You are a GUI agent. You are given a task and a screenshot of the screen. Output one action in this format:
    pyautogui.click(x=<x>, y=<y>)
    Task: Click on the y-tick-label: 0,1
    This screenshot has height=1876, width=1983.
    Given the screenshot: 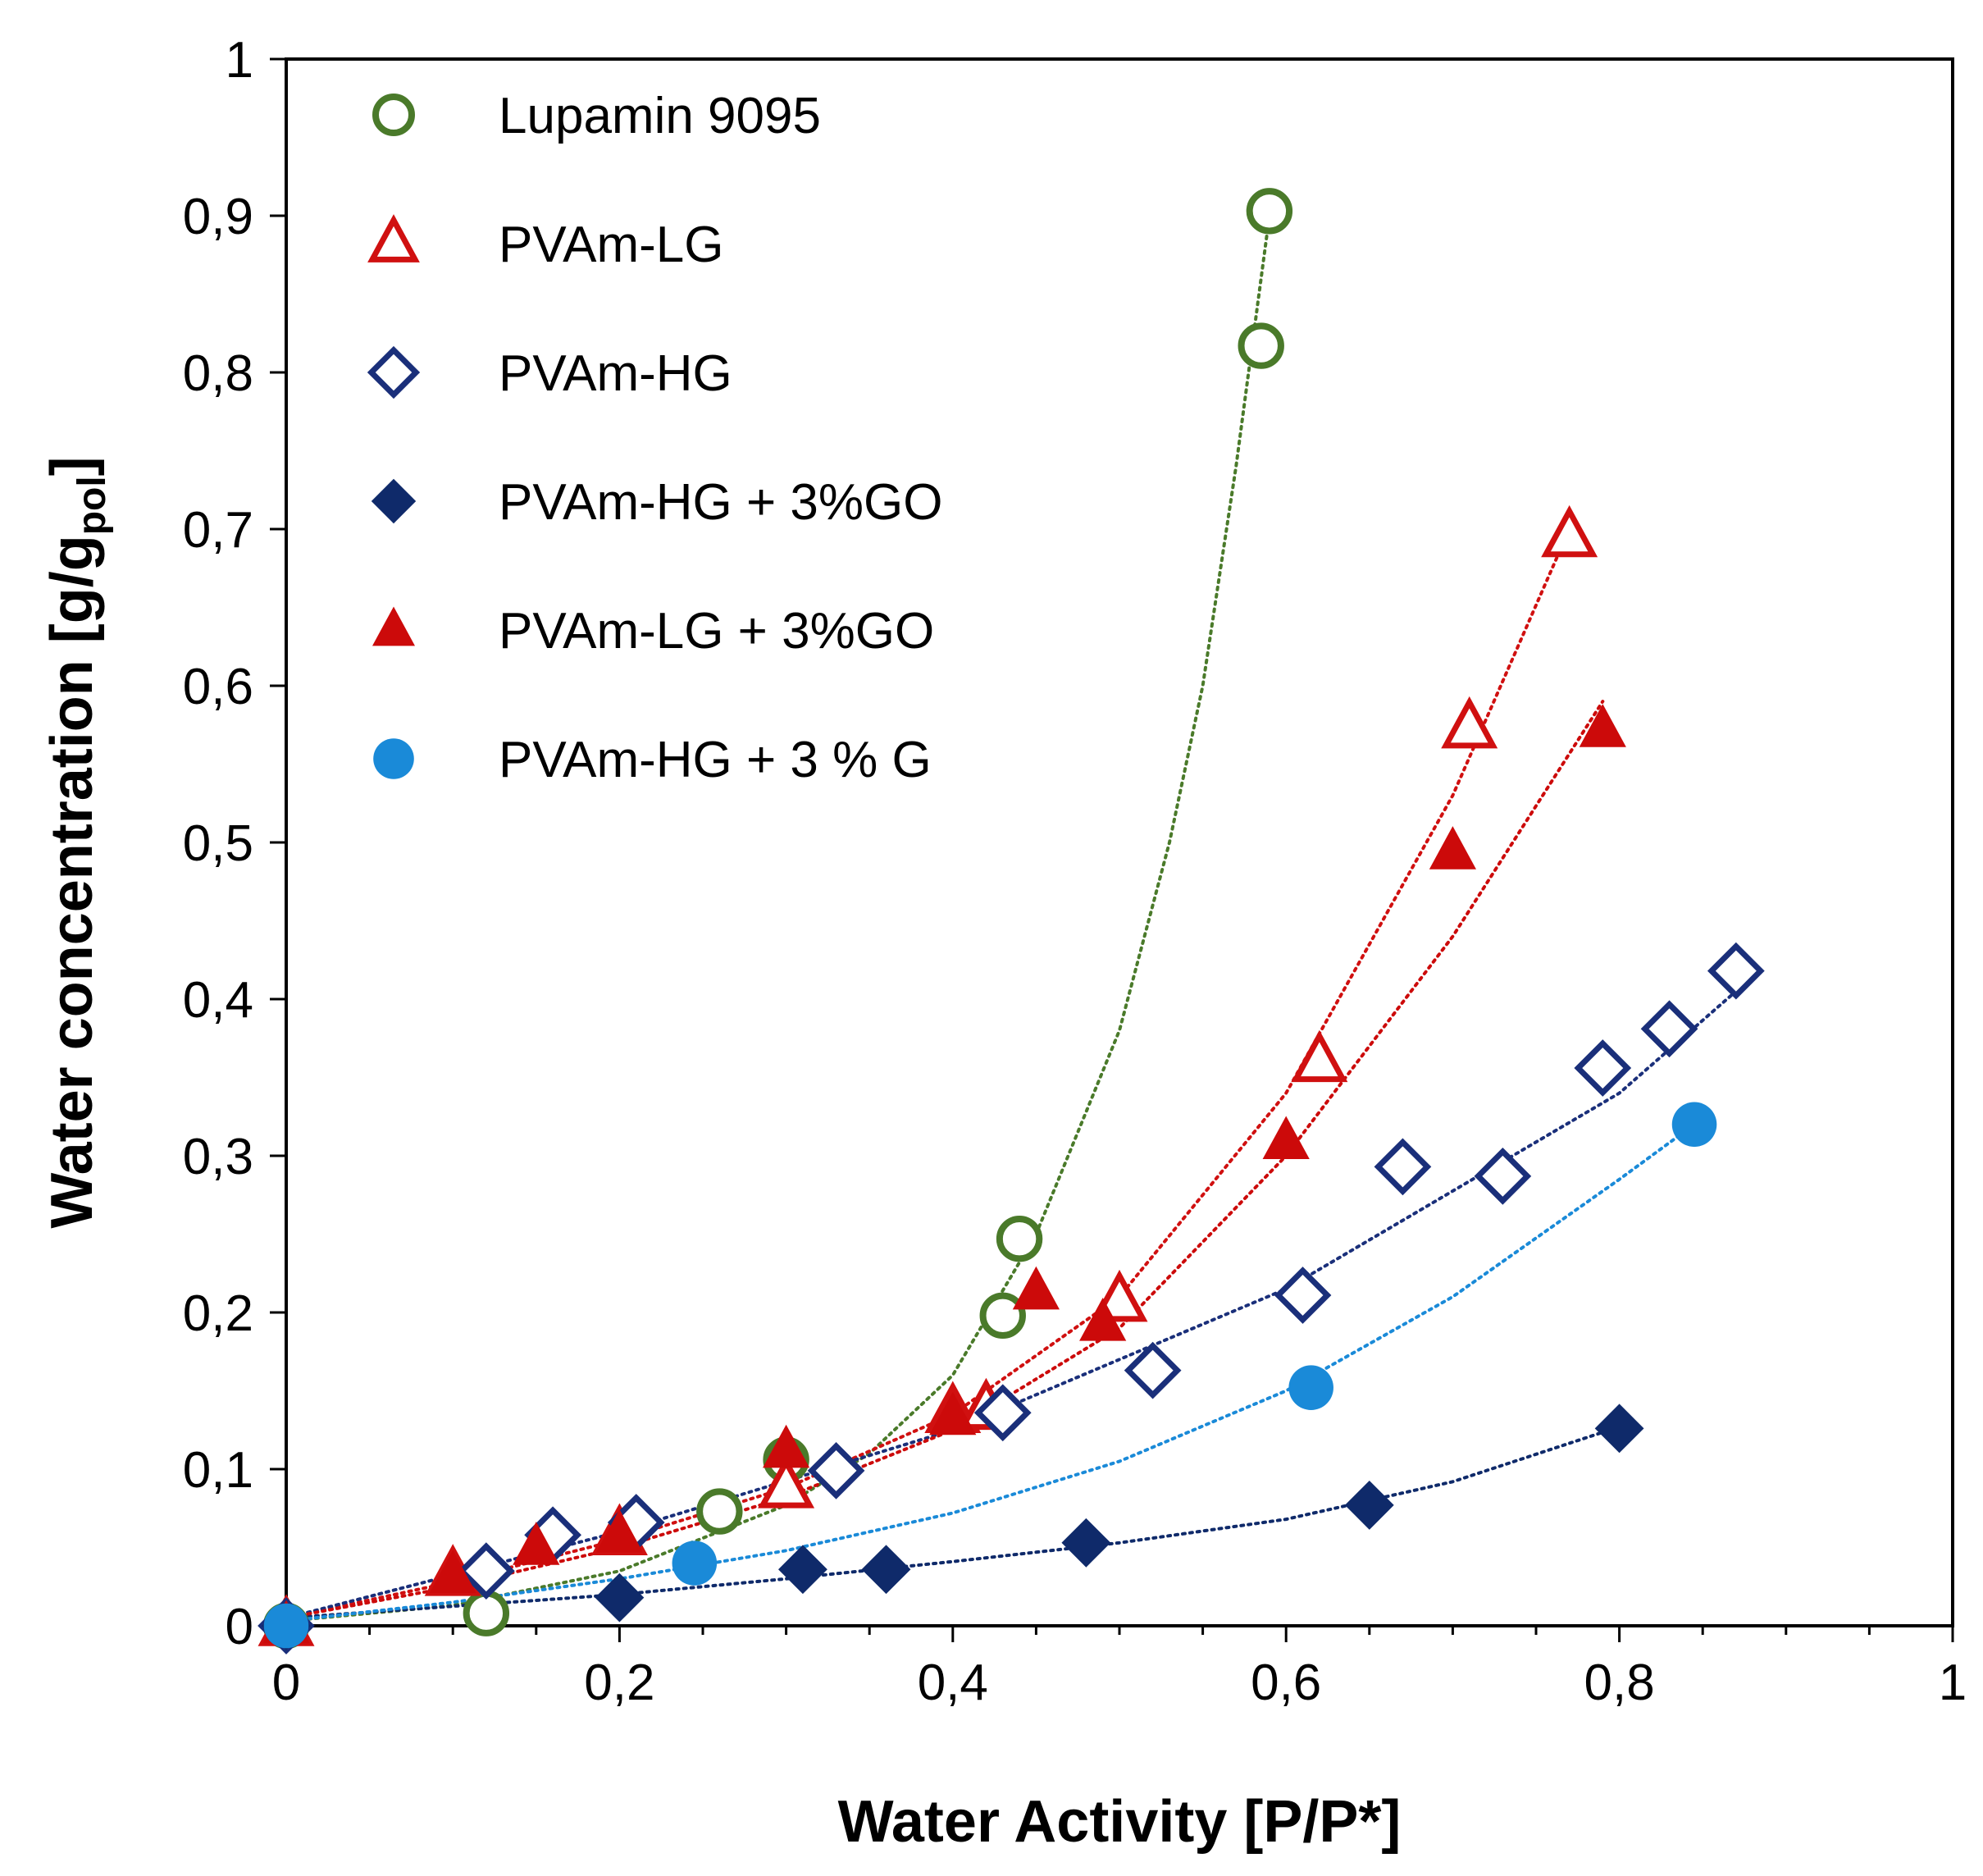 What is the action you would take?
    pyautogui.click(x=218, y=1470)
    